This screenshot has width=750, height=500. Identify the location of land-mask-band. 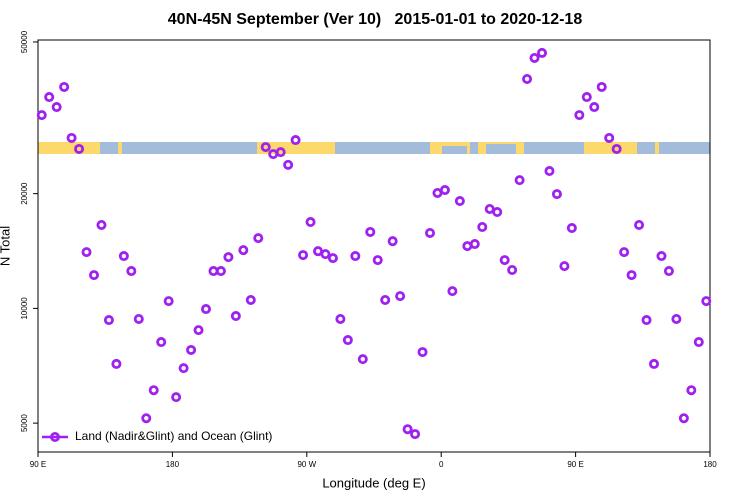
(374, 148).